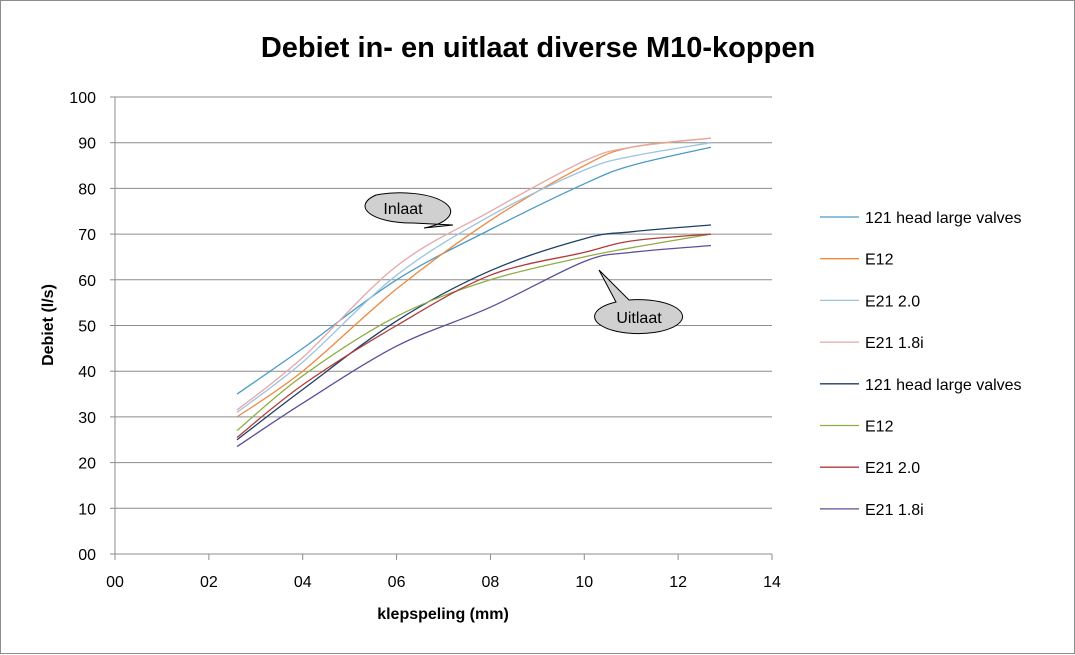  Describe the element at coordinates (443, 572) in the screenshot. I see `x-tick-labels: 00 02 04 06 08 10 12 14` at that location.